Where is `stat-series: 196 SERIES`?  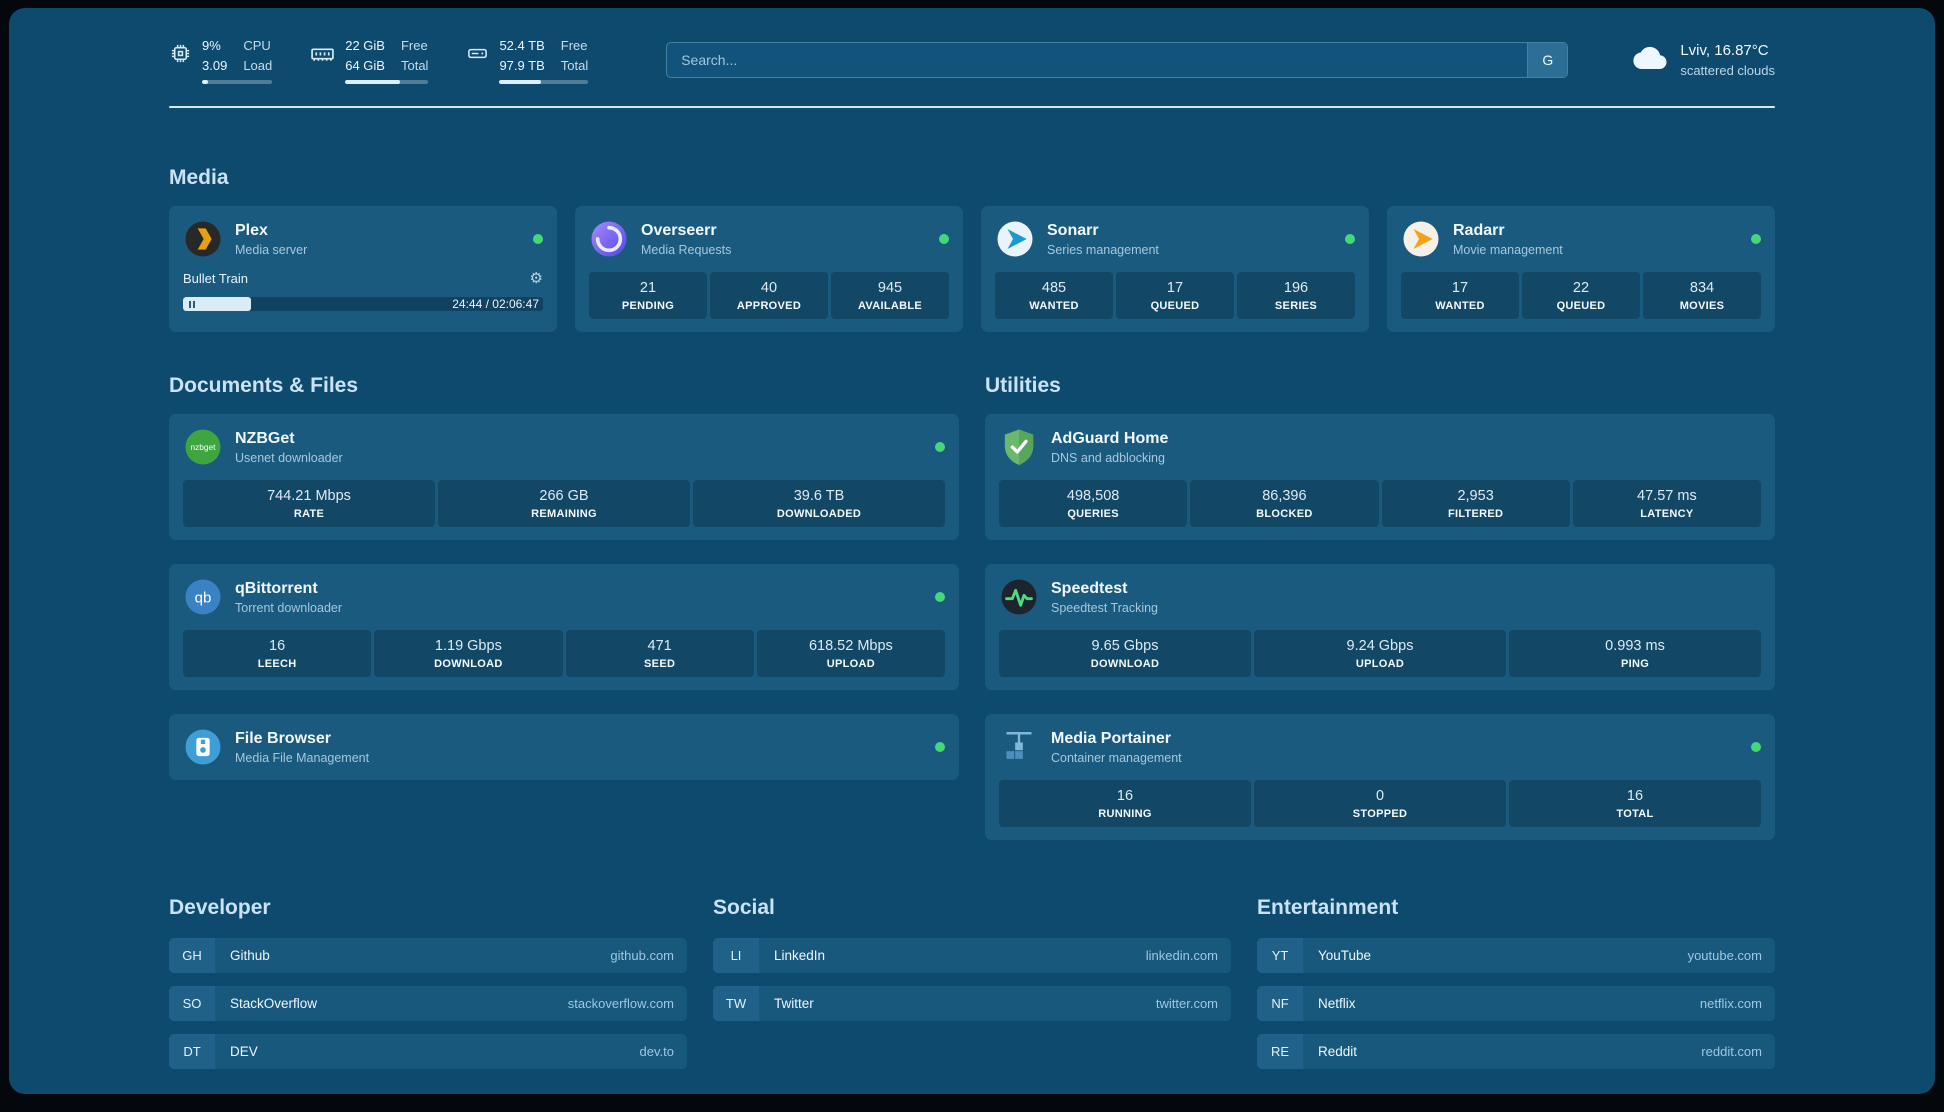 stat-series: 196 SERIES is located at coordinates (1296, 296).